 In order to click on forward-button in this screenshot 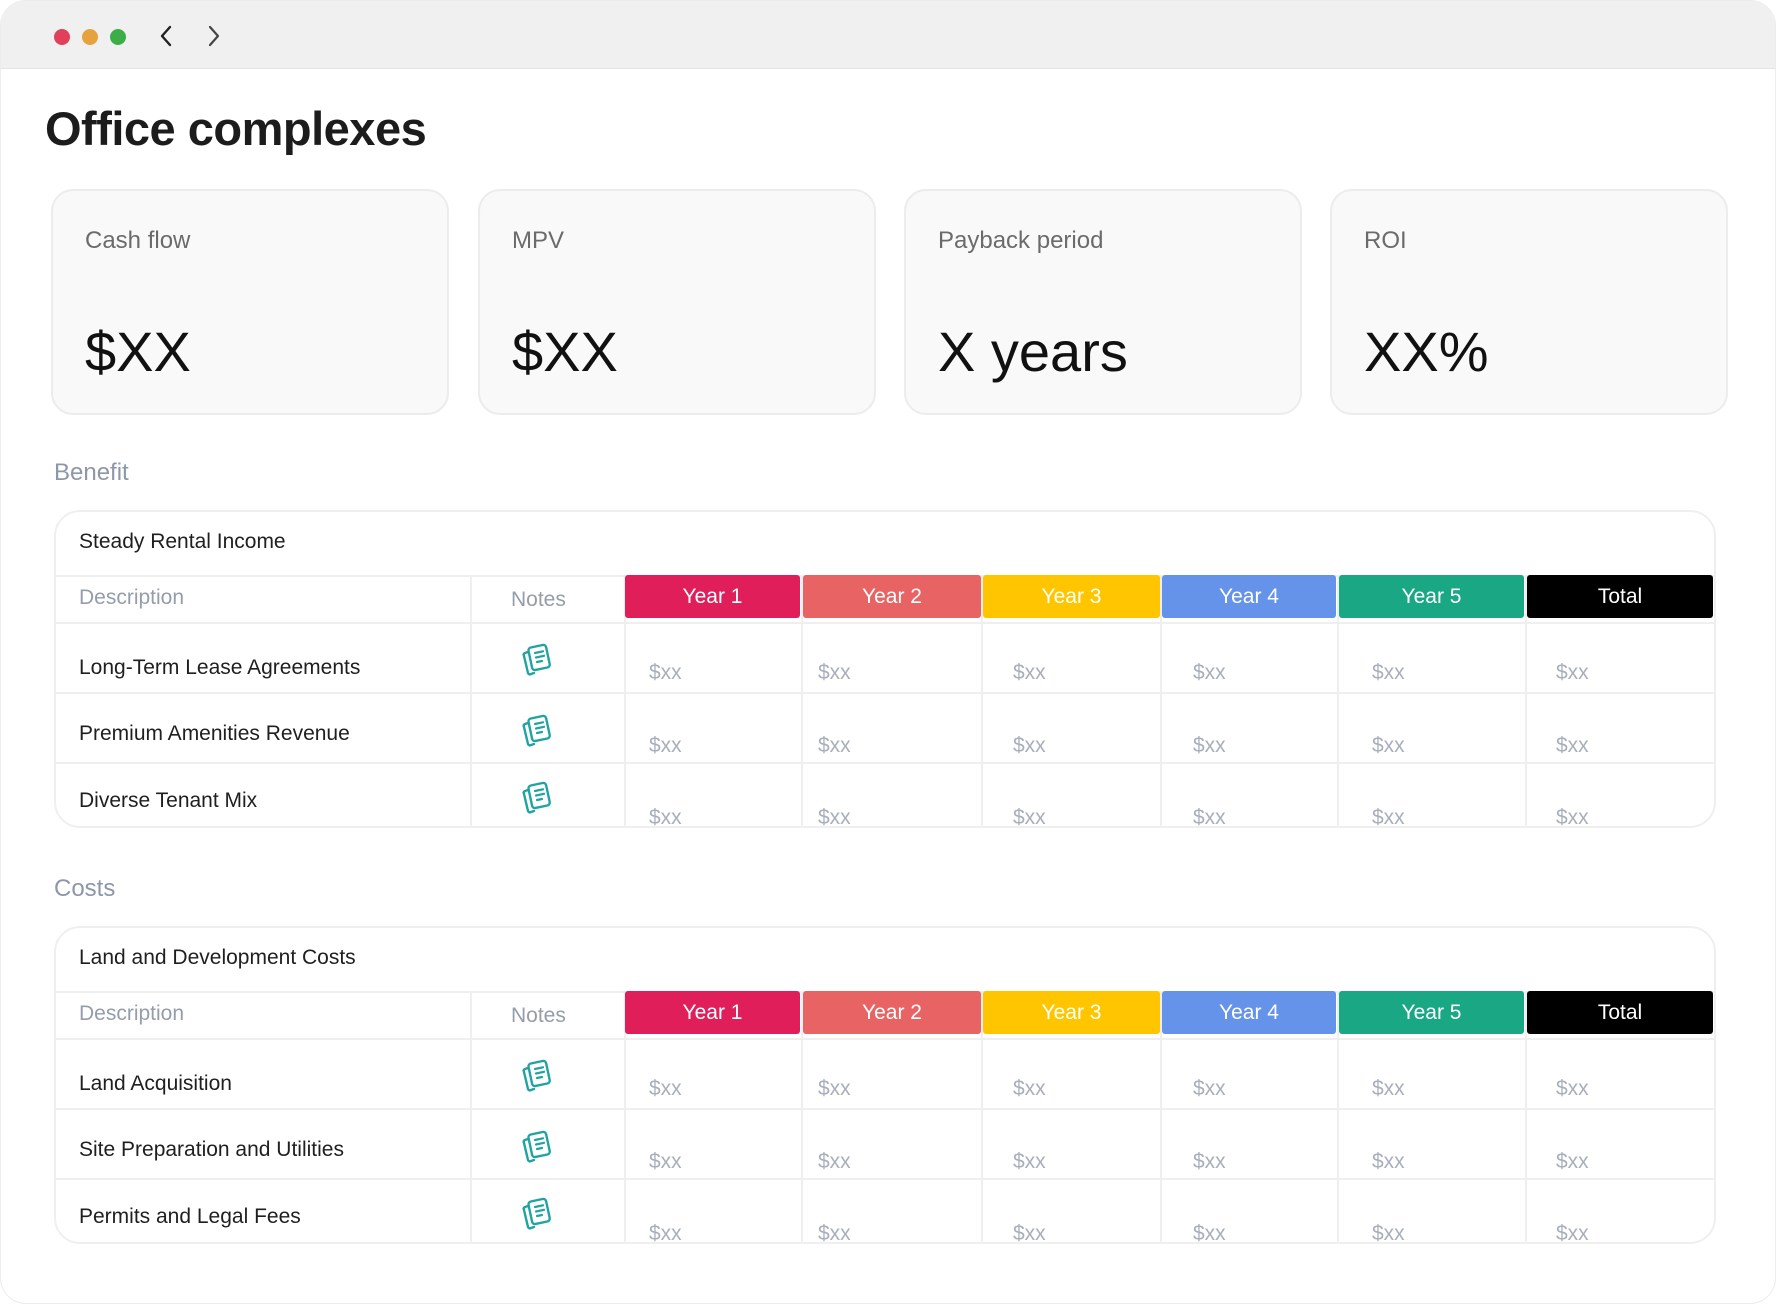, I will do `click(213, 36)`.